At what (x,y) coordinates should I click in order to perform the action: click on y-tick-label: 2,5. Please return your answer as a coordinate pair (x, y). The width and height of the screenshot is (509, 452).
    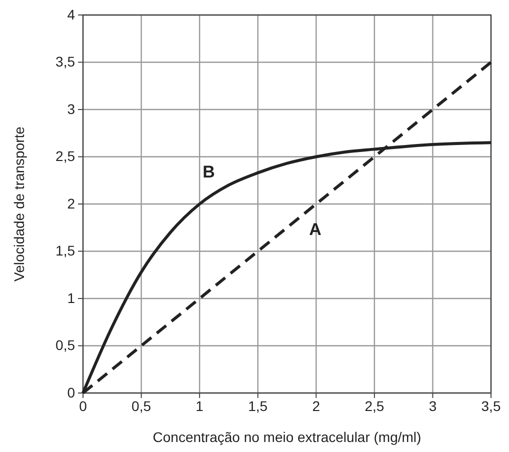
    Looking at the image, I should click on (66, 156).